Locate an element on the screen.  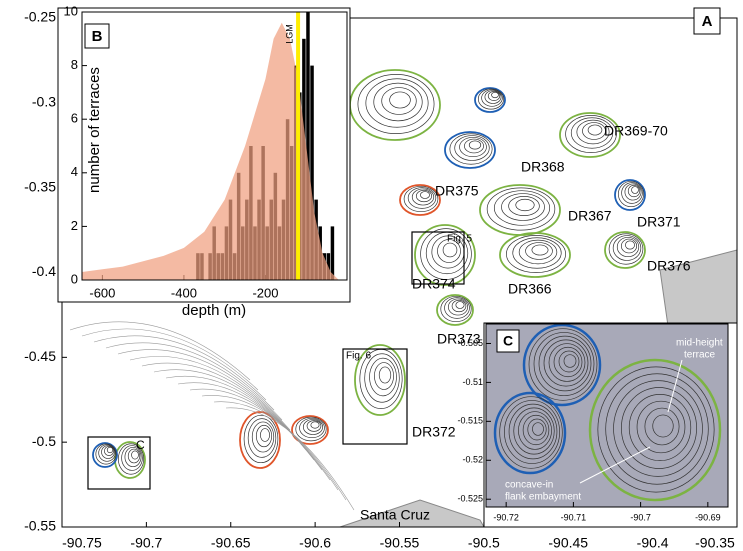
x-tick-label: -90.45 is located at coordinates (568, 543).